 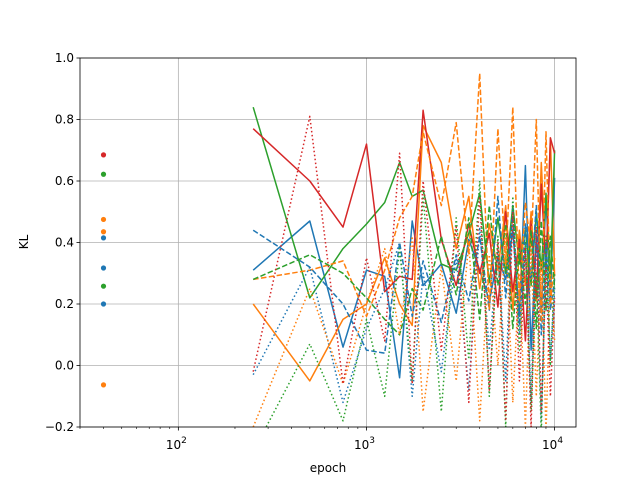 What do you see at coordinates (64, 243) in the screenshot?
I see `y-tick-label: 0.4` at bounding box center [64, 243].